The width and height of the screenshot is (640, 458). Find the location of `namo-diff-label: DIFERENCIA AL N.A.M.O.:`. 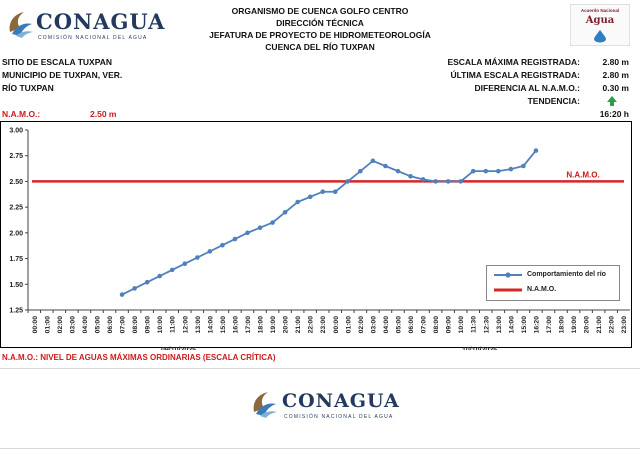

namo-diff-label: DIFERENCIA AL N.A.M.O.: is located at coordinates (527, 88).